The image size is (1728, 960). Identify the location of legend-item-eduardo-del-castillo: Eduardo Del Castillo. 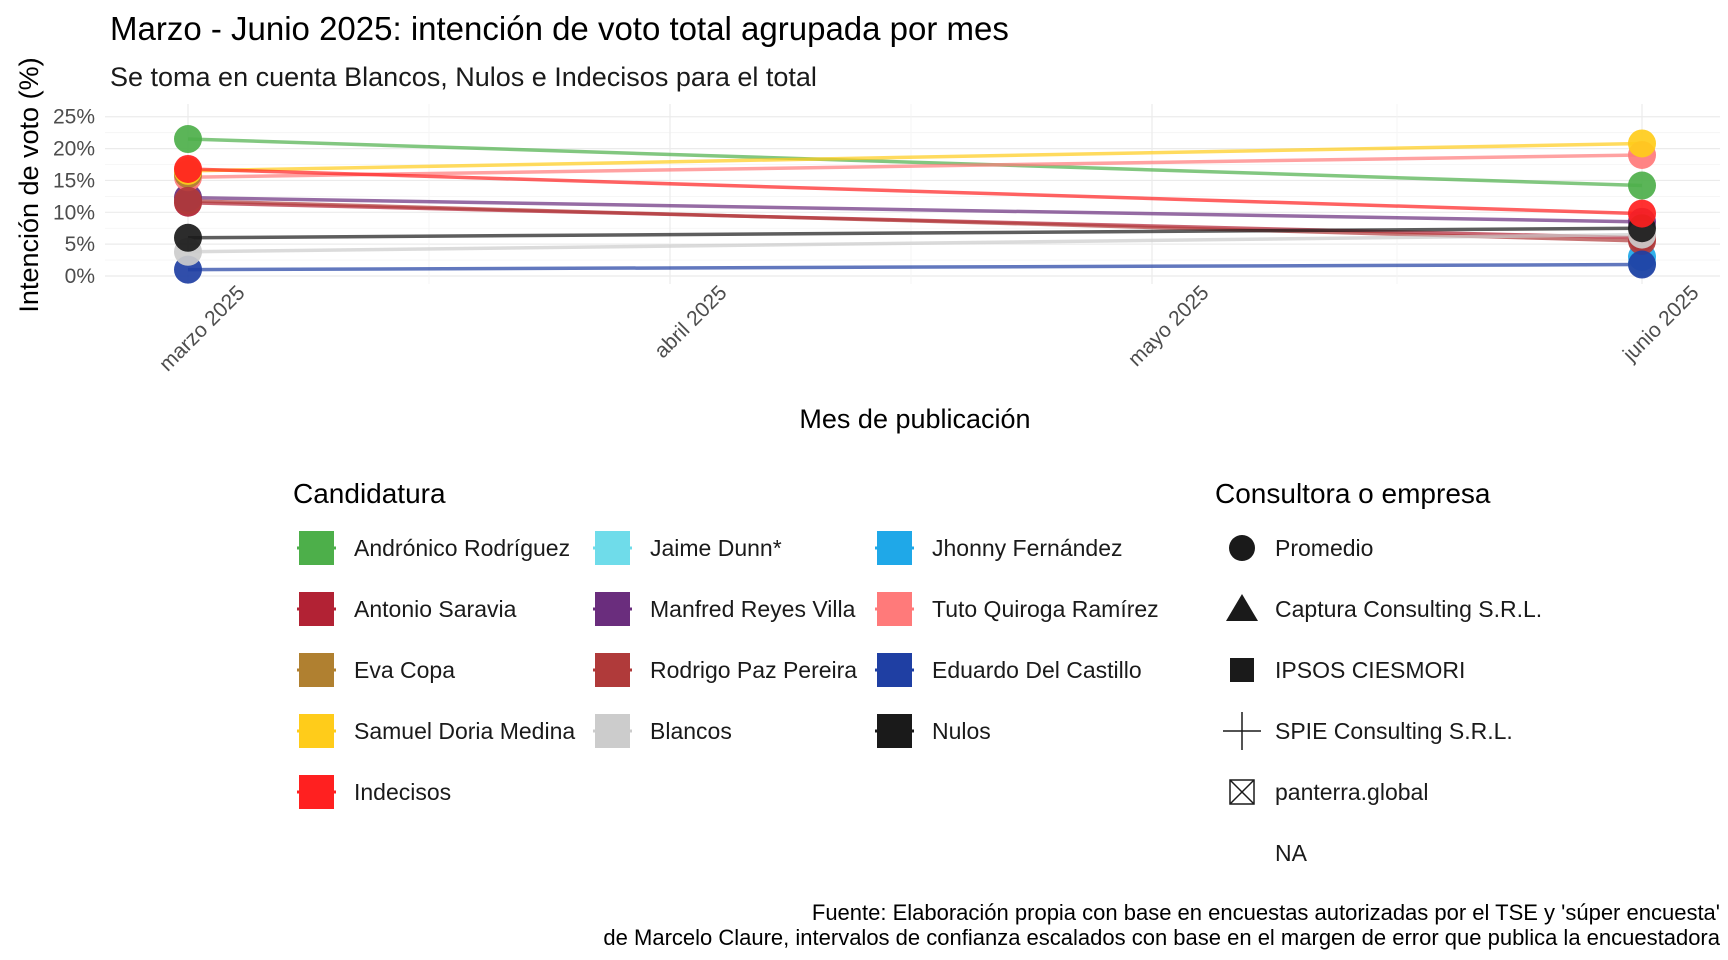
(1008, 670).